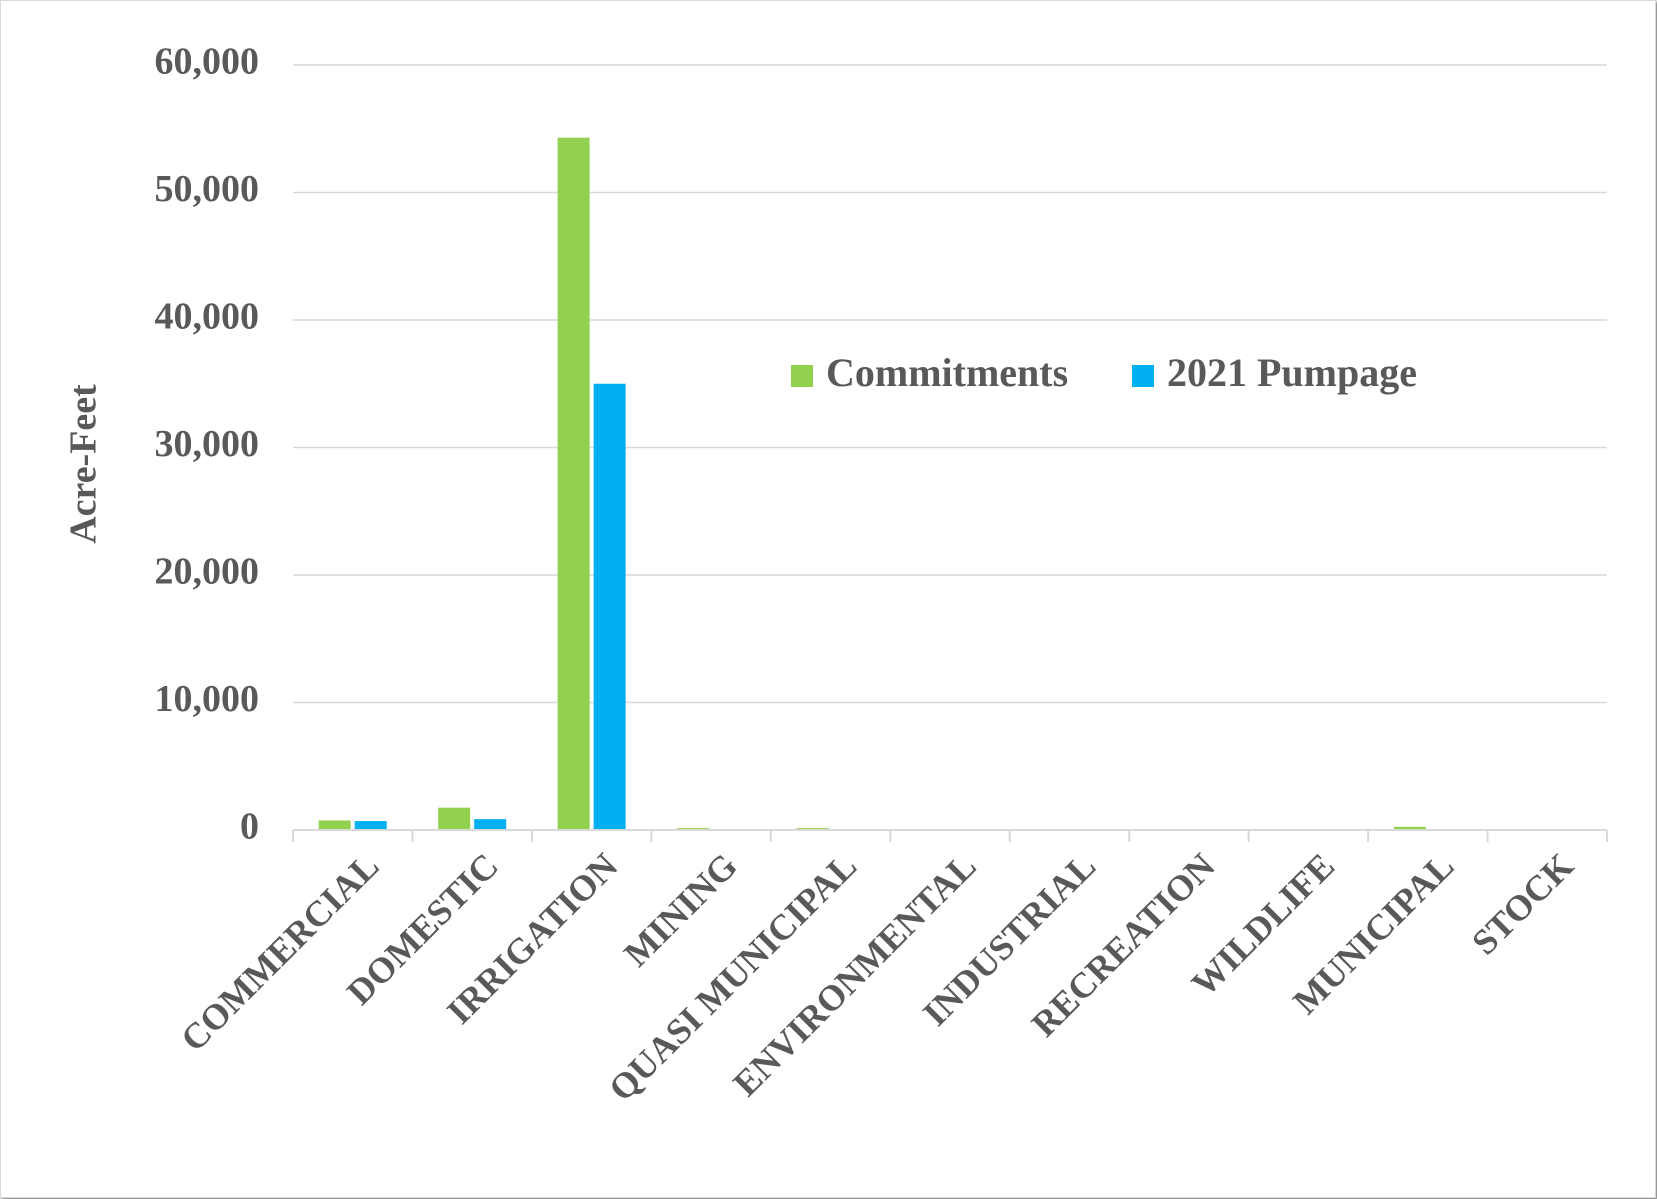 Image resolution: width=1657 pixels, height=1199 pixels. What do you see at coordinates (573, 484) in the screenshot?
I see `bar-commitments-irrigation` at bounding box center [573, 484].